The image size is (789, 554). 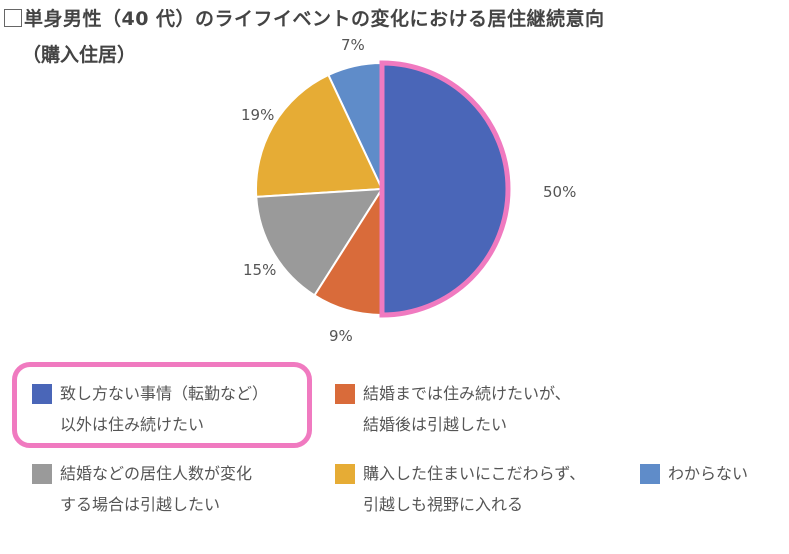 What do you see at coordinates (156, 473) in the screenshot?
I see `legend-label: 結婚などの居住人数が変化` at bounding box center [156, 473].